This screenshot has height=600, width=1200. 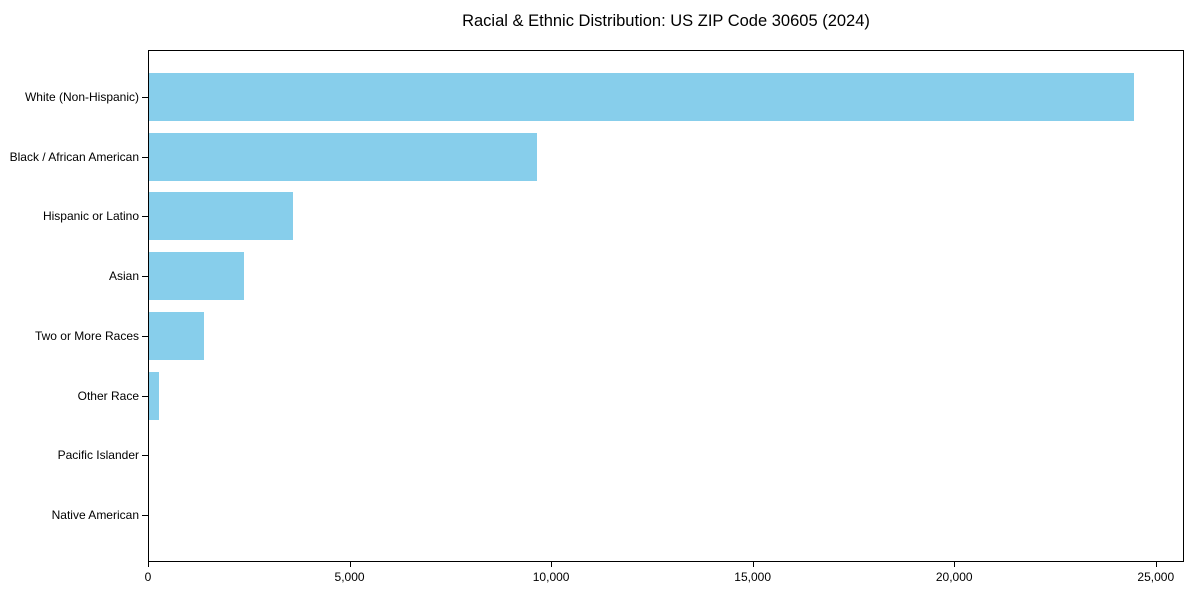 I want to click on x-tick-label: 5,000, so click(x=349, y=577).